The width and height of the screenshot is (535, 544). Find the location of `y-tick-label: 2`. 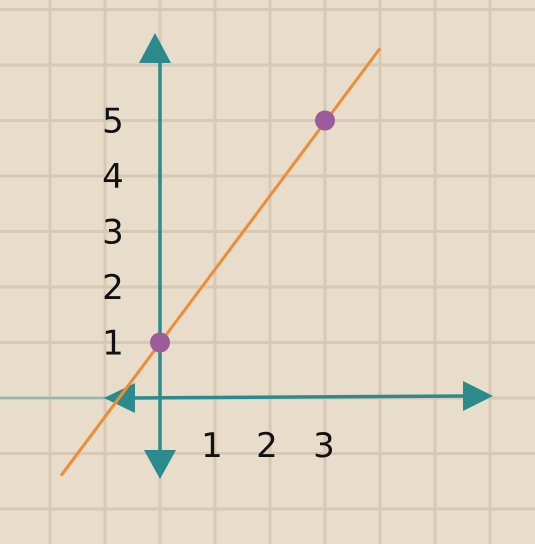

y-tick-label: 2 is located at coordinates (113, 288).